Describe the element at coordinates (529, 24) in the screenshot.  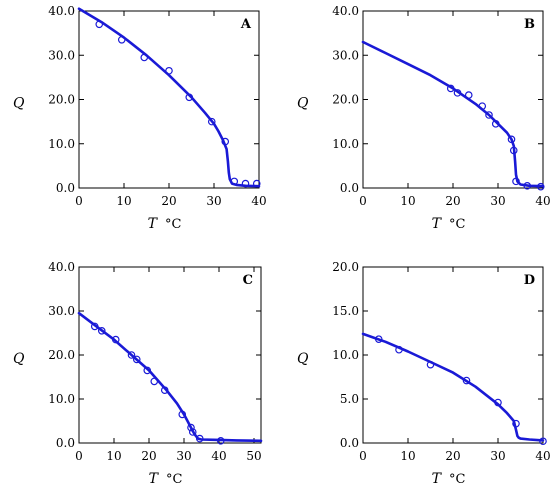
I see `panel-title: B` at that location.